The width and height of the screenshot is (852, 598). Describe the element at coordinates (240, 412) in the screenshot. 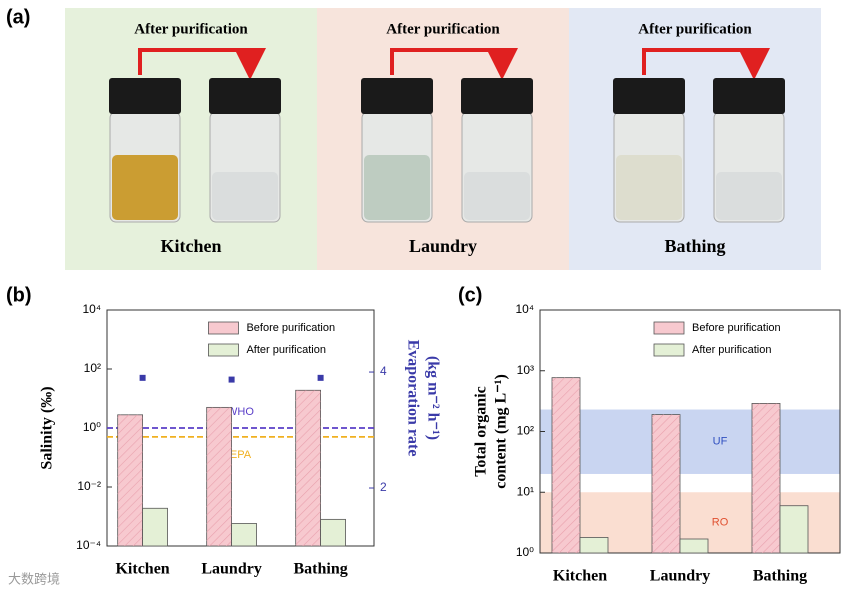

I see `reference-label: WHO` at that location.